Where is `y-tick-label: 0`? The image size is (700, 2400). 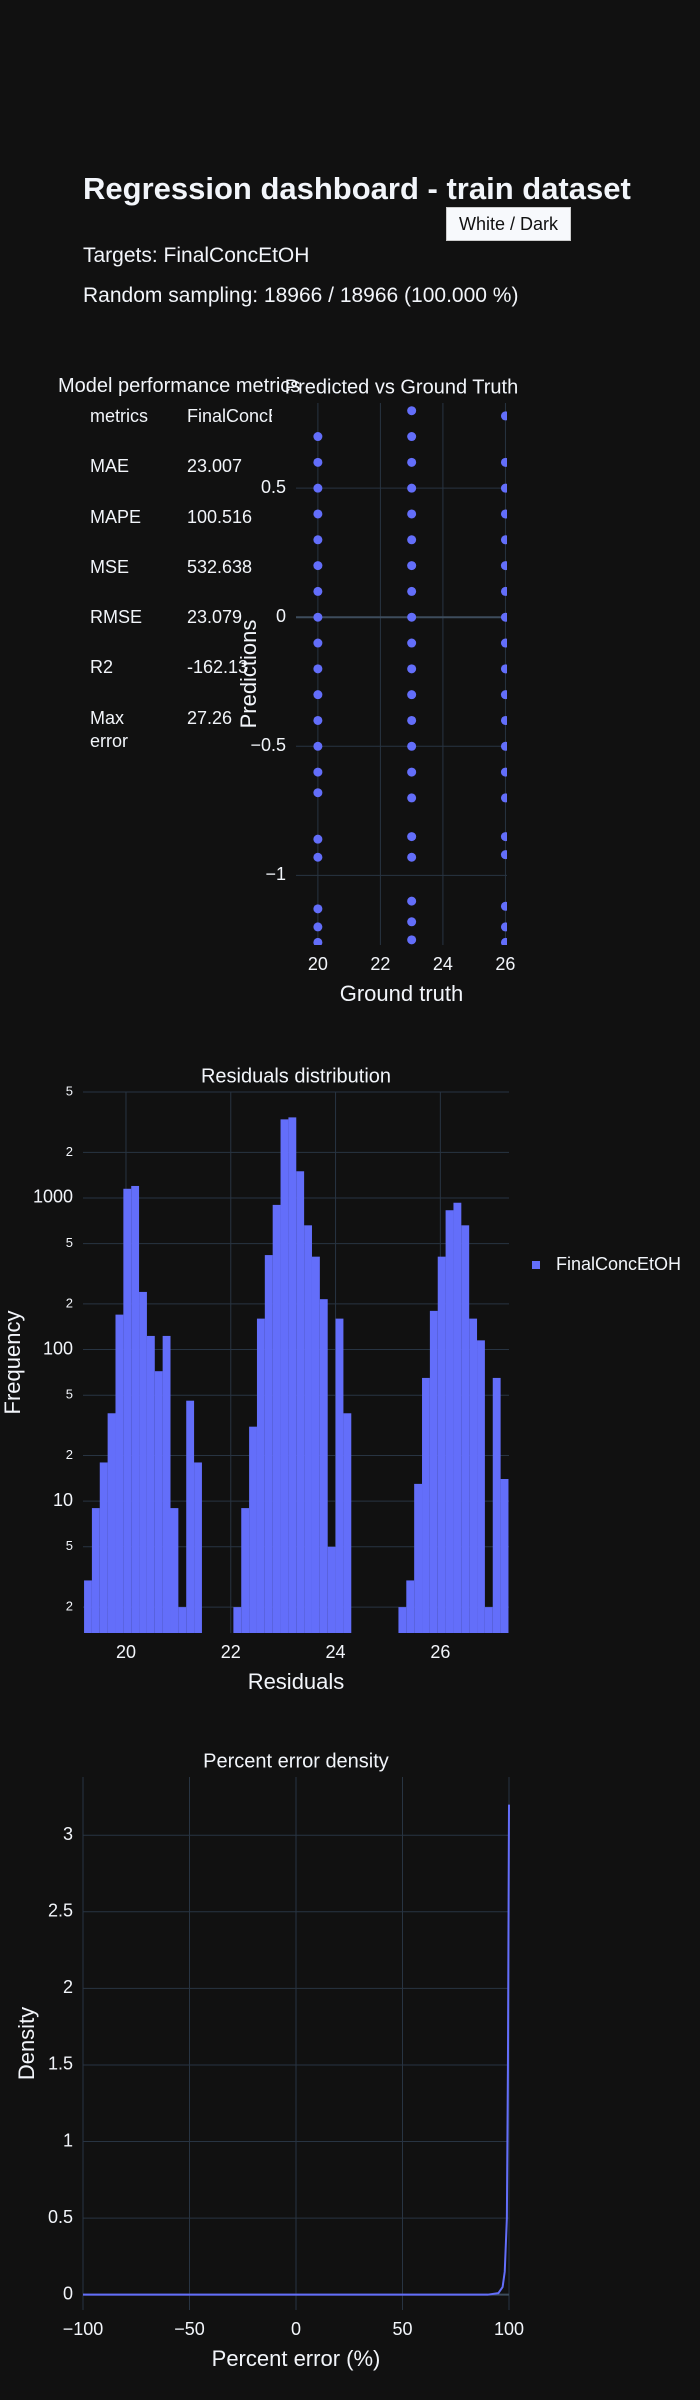 y-tick-label: 0 is located at coordinates (281, 616).